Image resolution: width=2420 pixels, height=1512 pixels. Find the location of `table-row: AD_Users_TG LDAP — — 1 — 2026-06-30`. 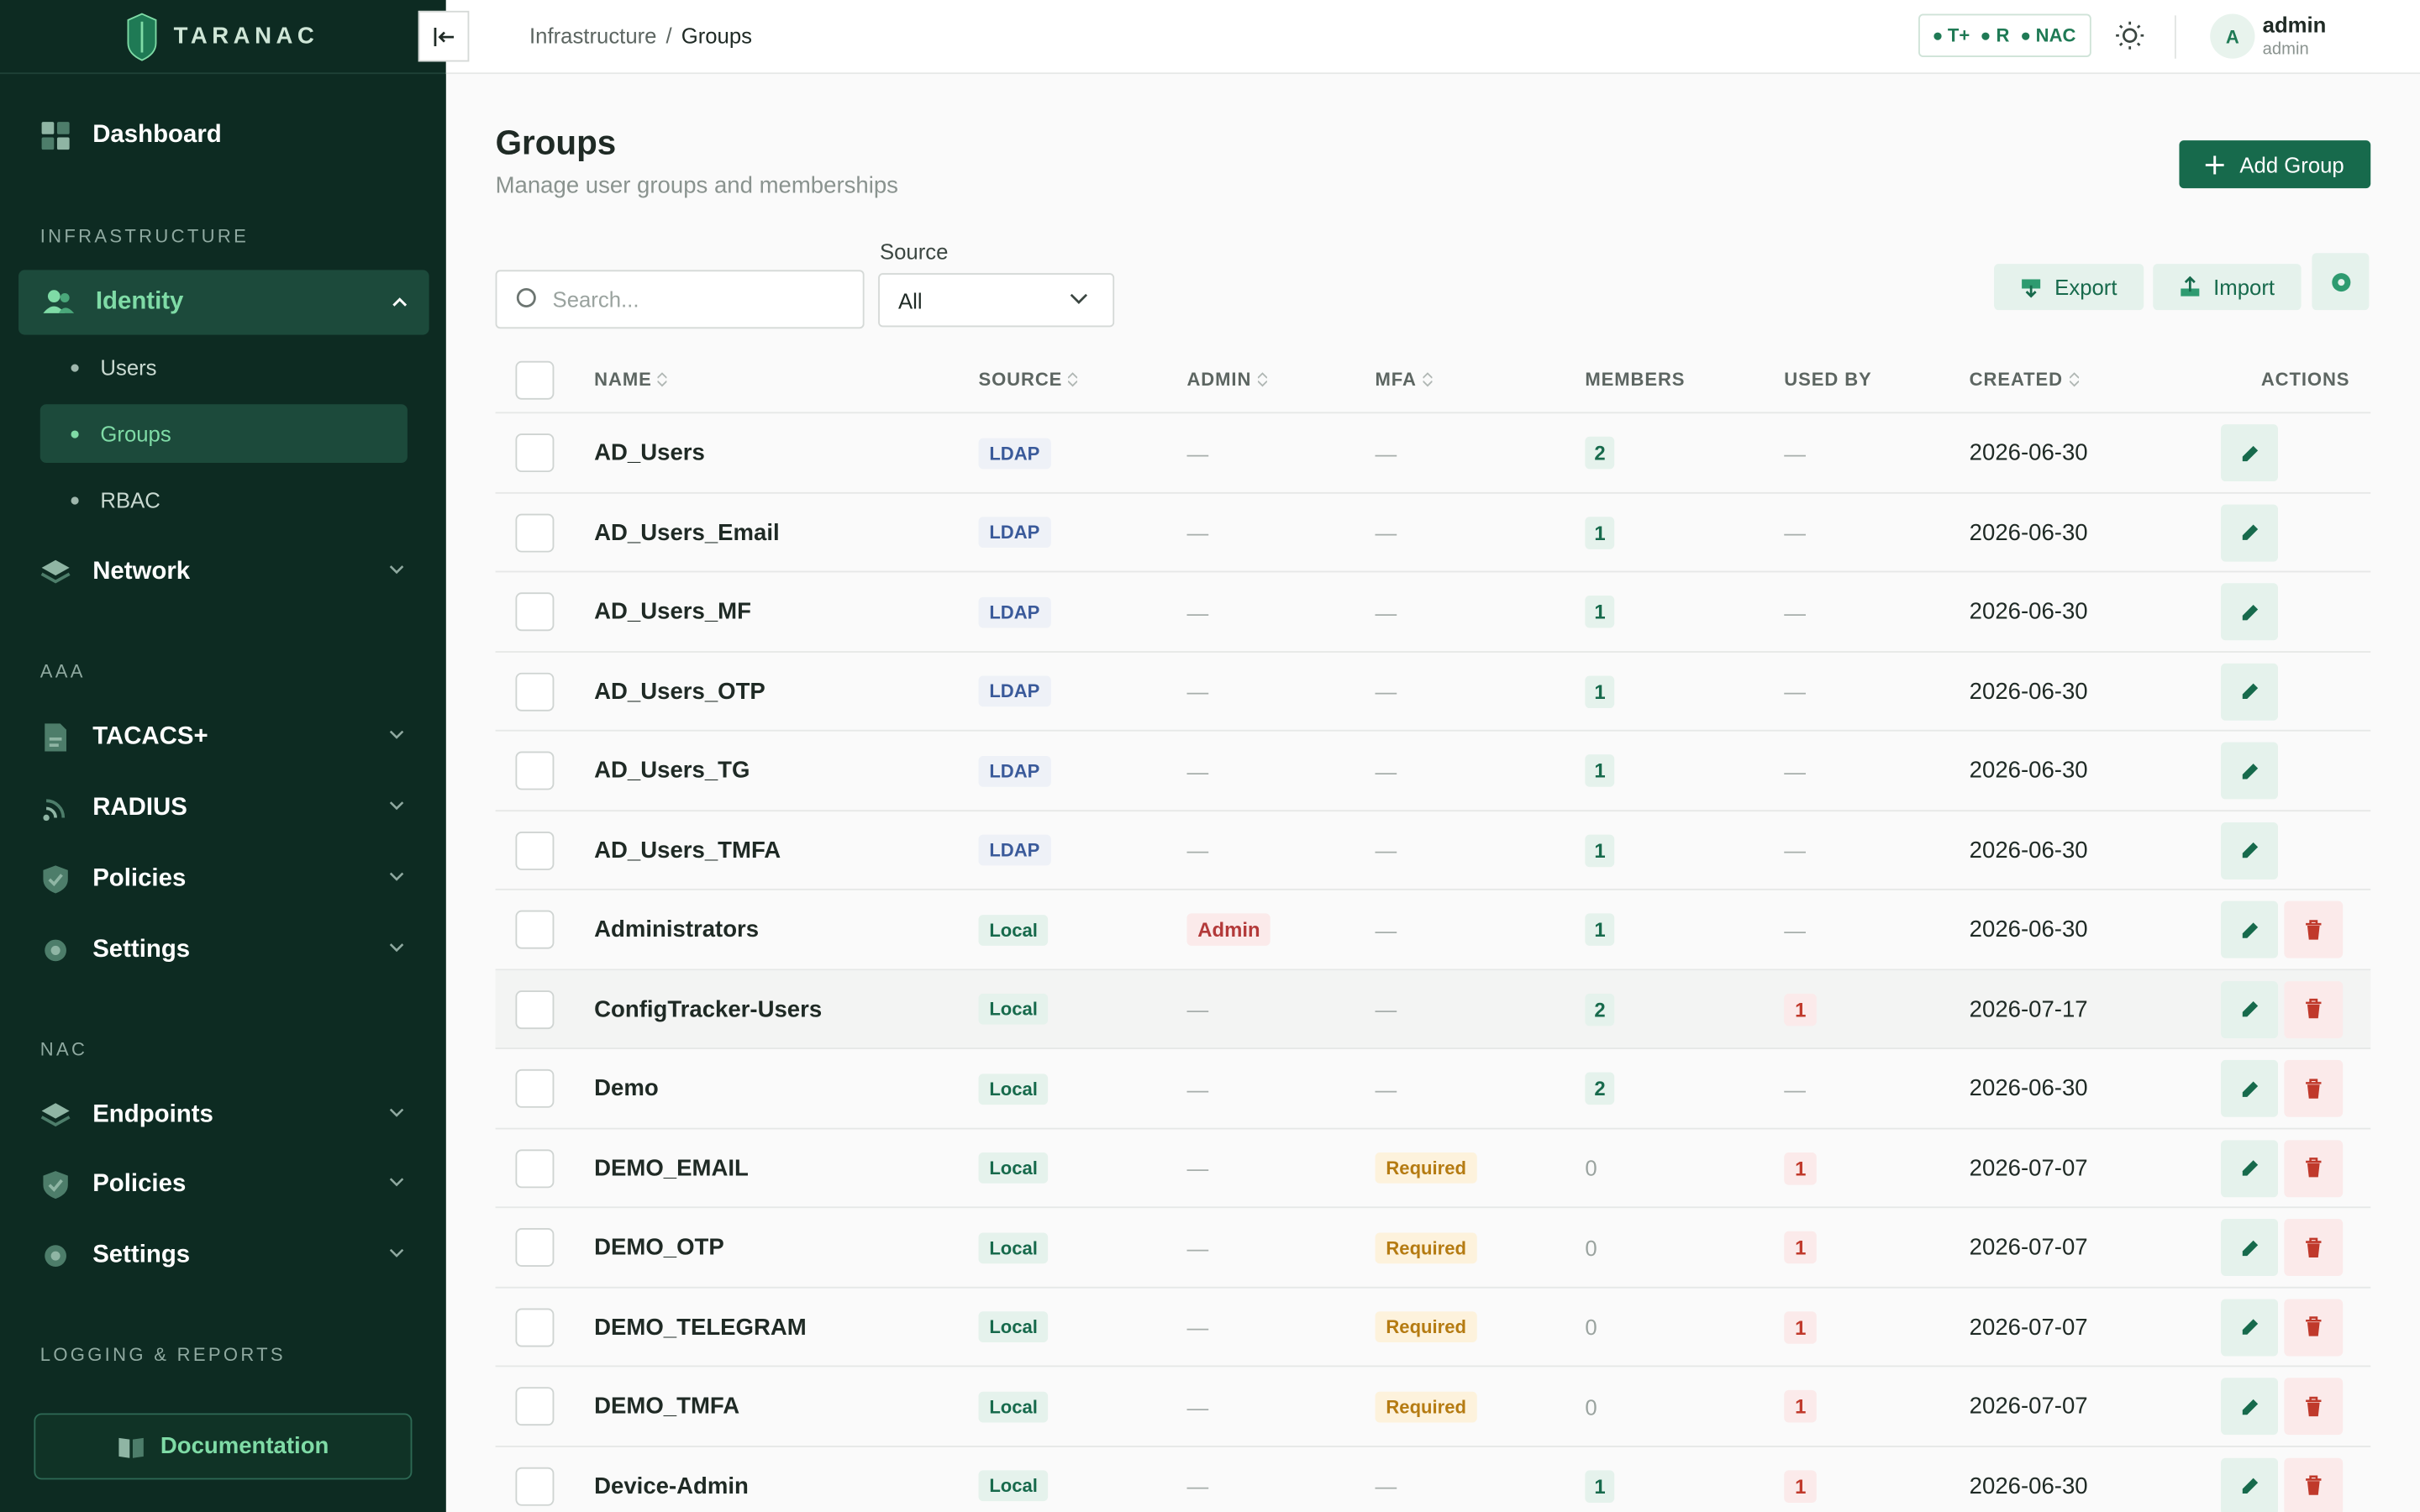

table-row: AD_Users_TG LDAP — — 1 — 2026-06-30 is located at coordinates (1433, 771).